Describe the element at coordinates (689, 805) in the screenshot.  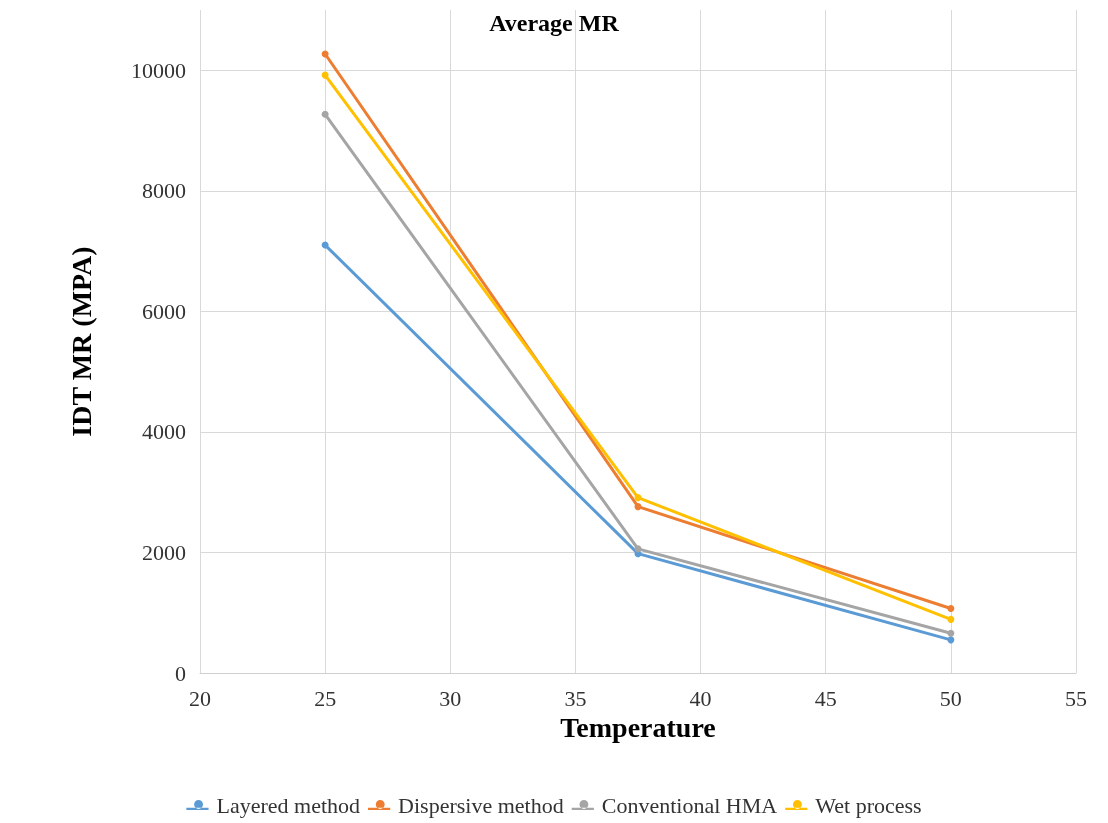
I see `legend-label: Conventional HMA` at that location.